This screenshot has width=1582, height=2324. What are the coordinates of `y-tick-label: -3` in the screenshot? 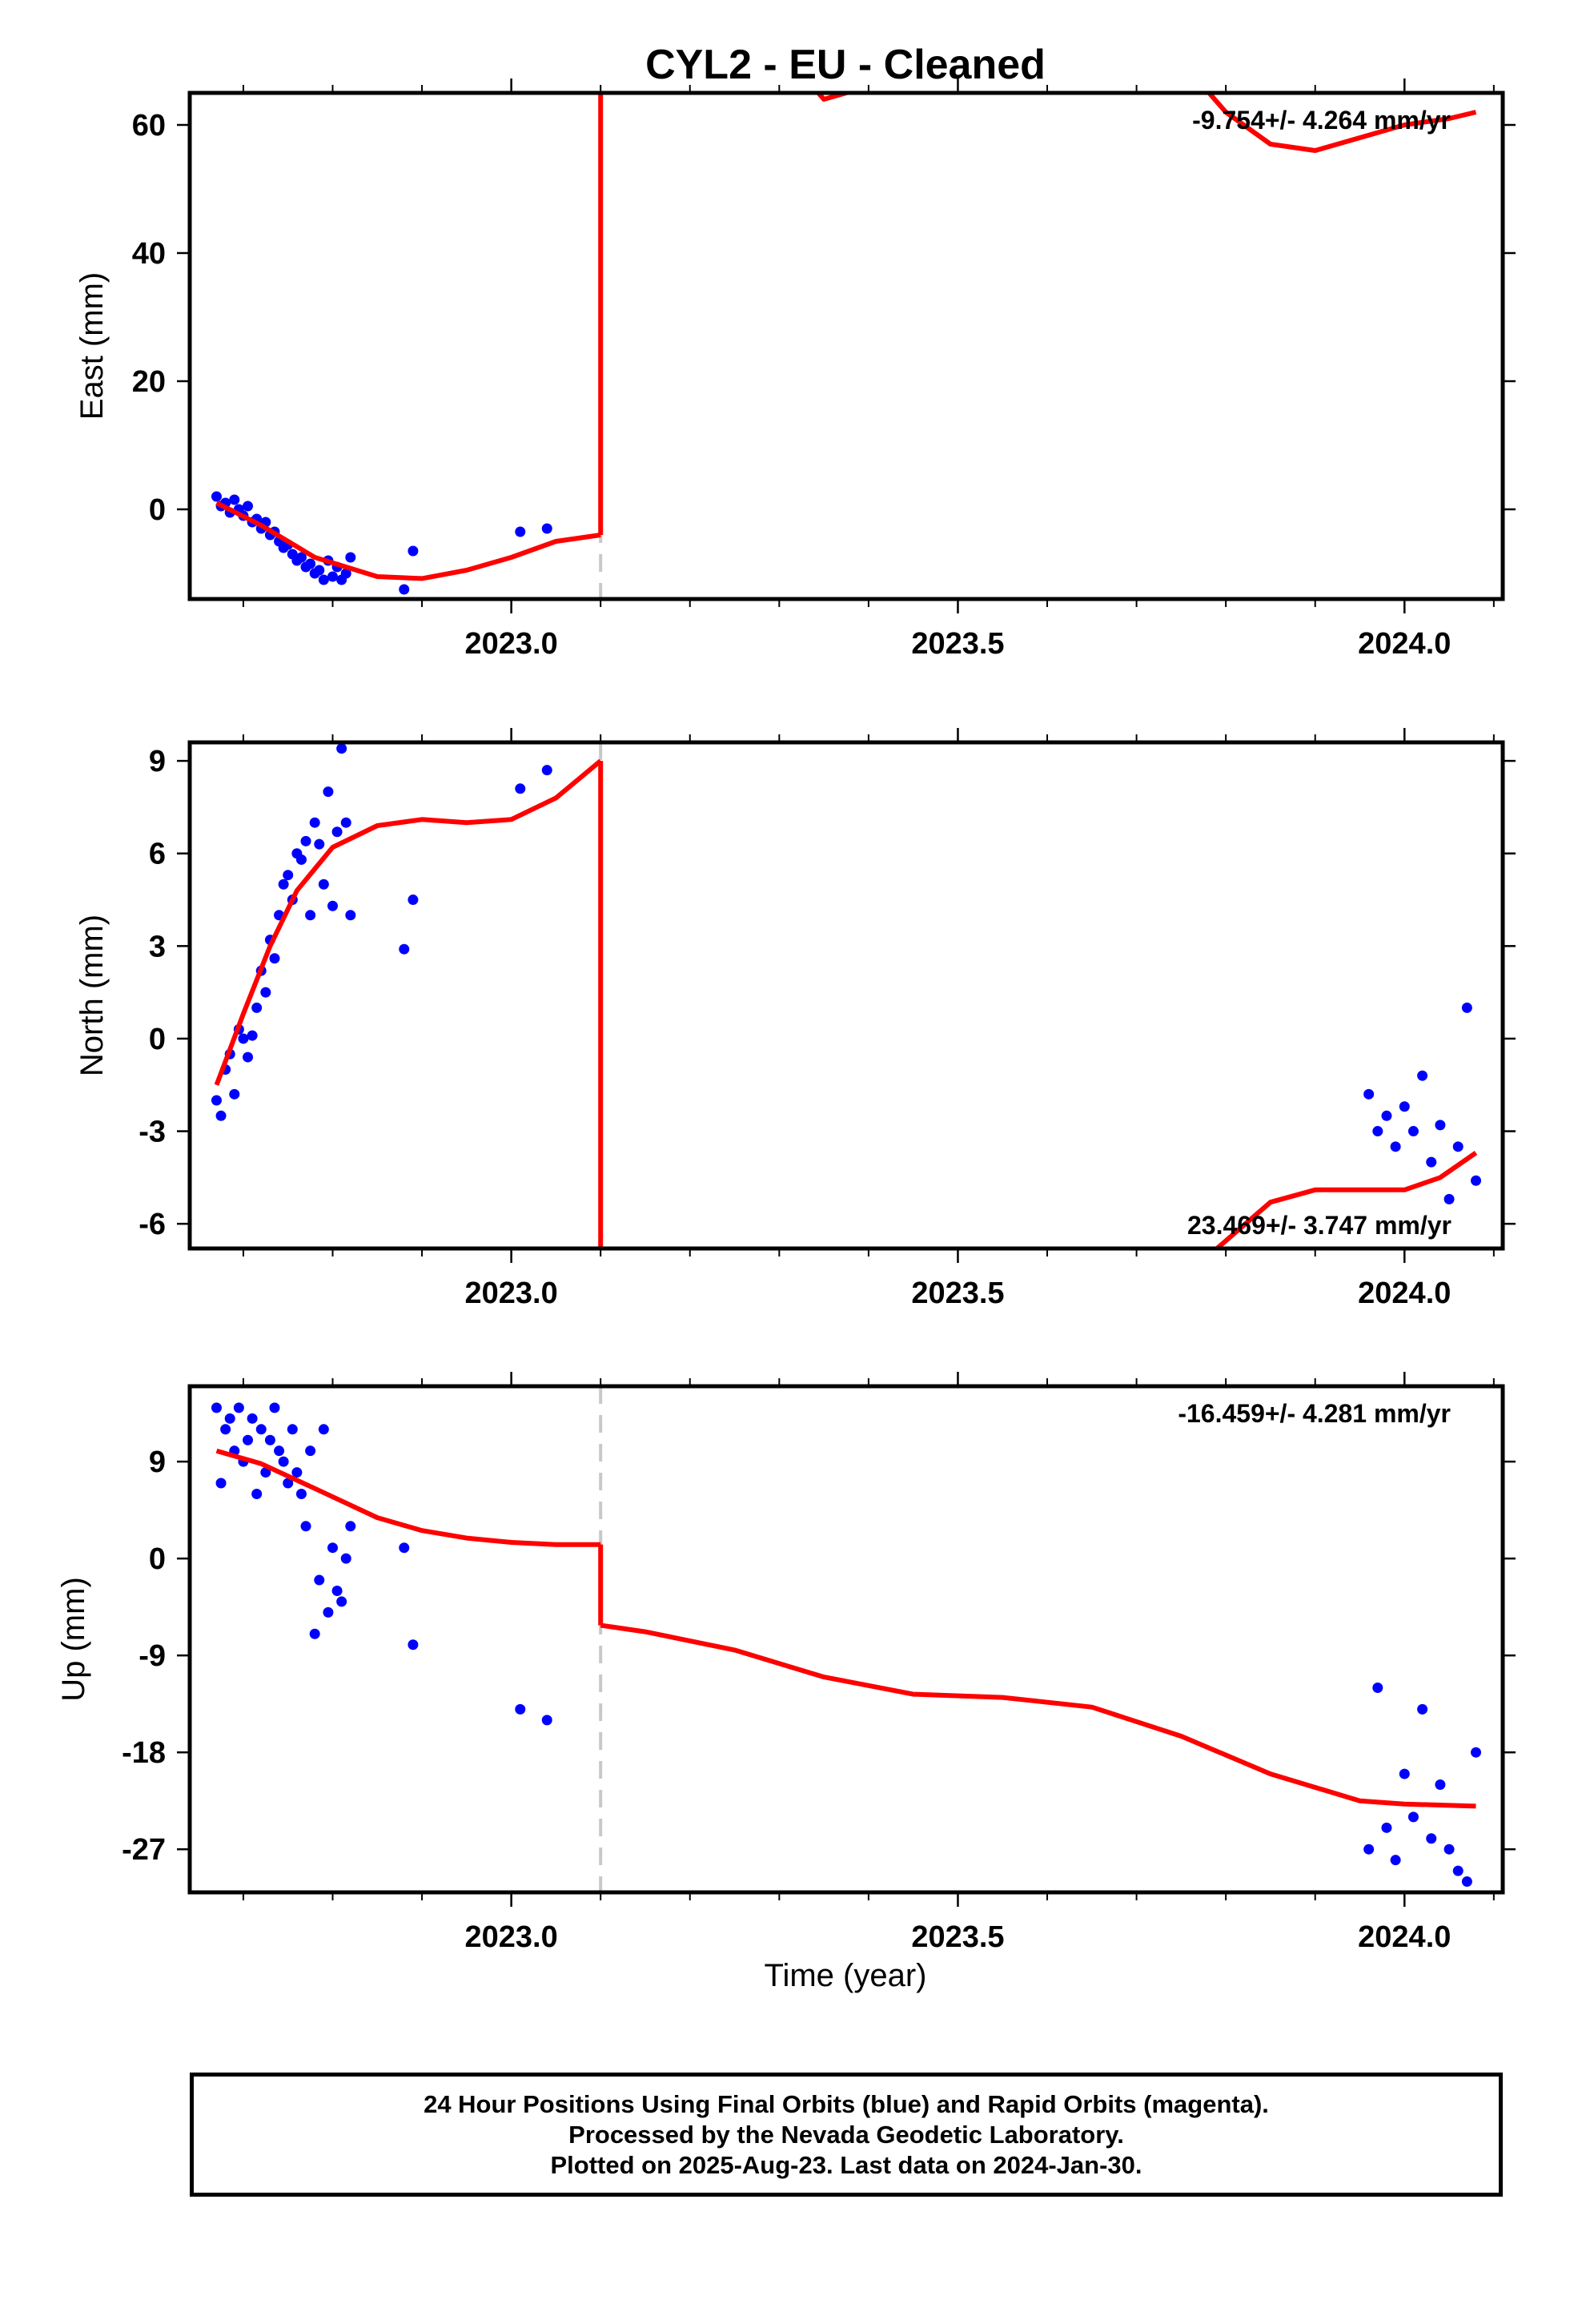 It's located at (152, 1132).